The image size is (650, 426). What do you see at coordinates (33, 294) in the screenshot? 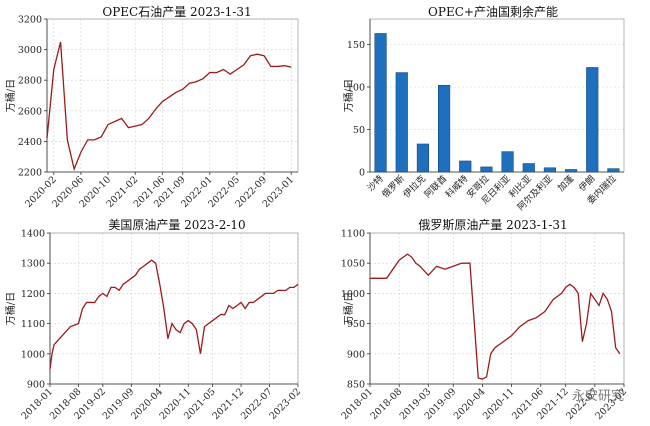
I see `y-tick-label: 1200` at bounding box center [33, 294].